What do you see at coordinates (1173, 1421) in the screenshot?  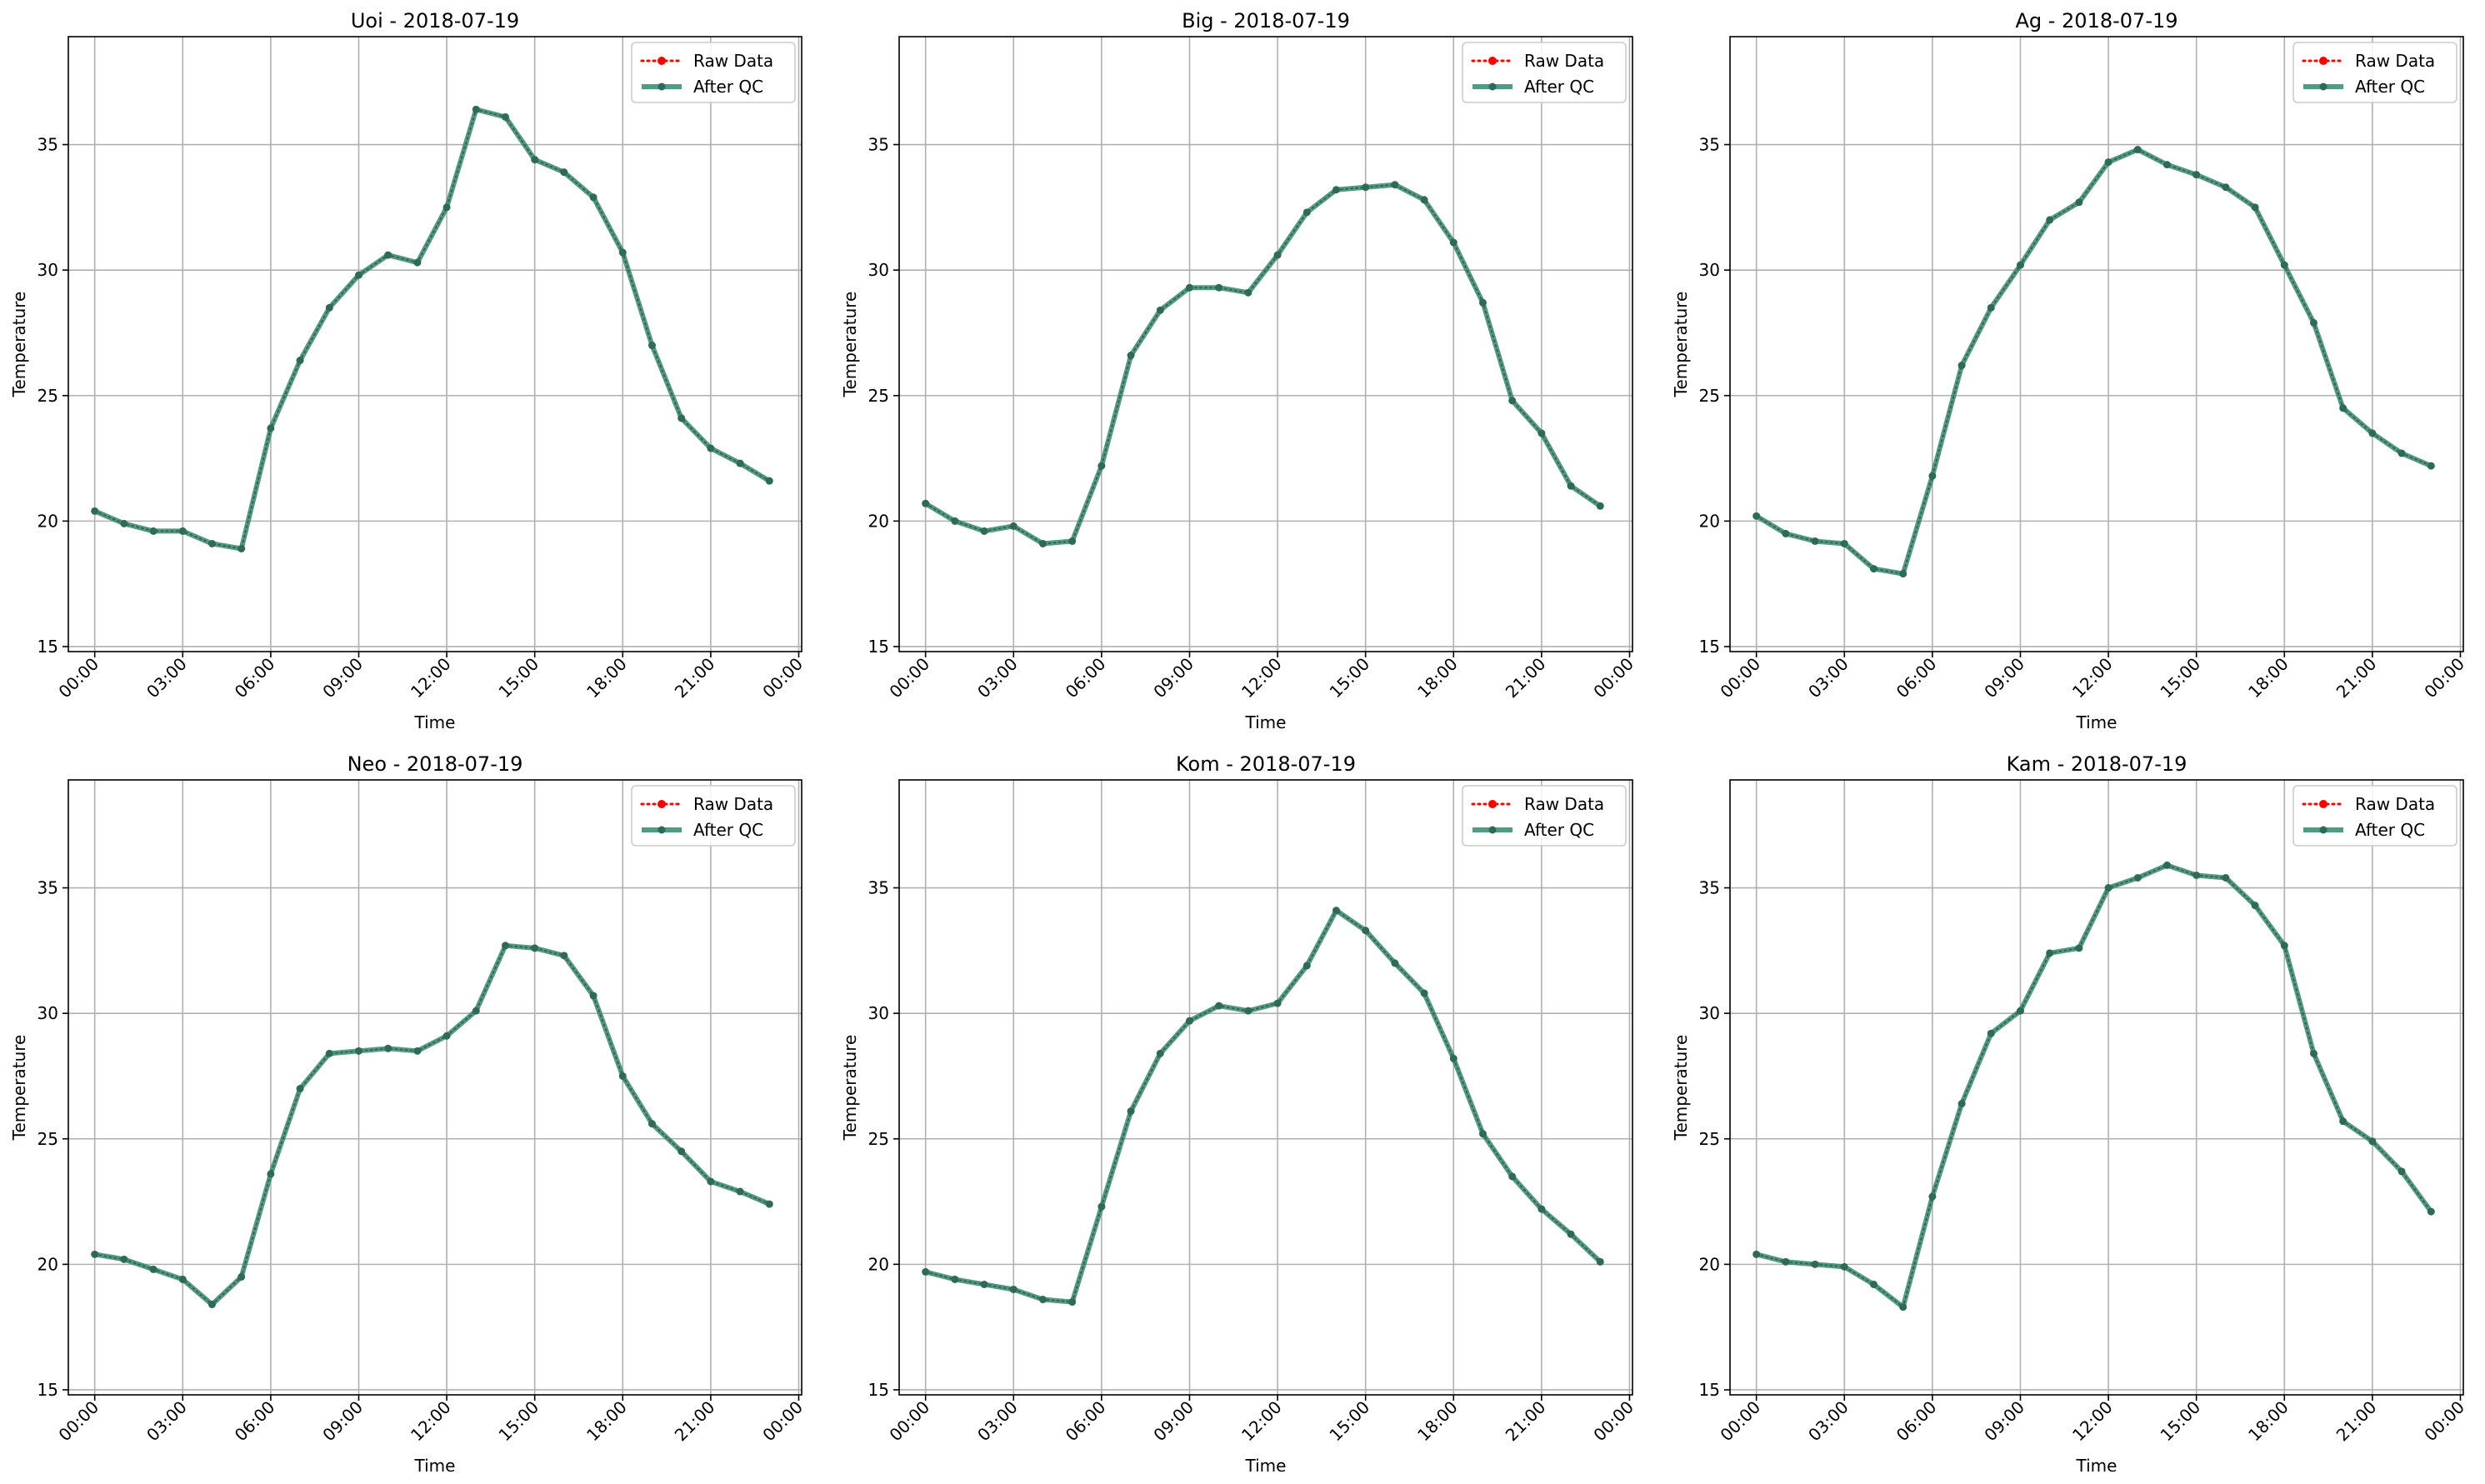 I see `x-tick-label: 09:00` at bounding box center [1173, 1421].